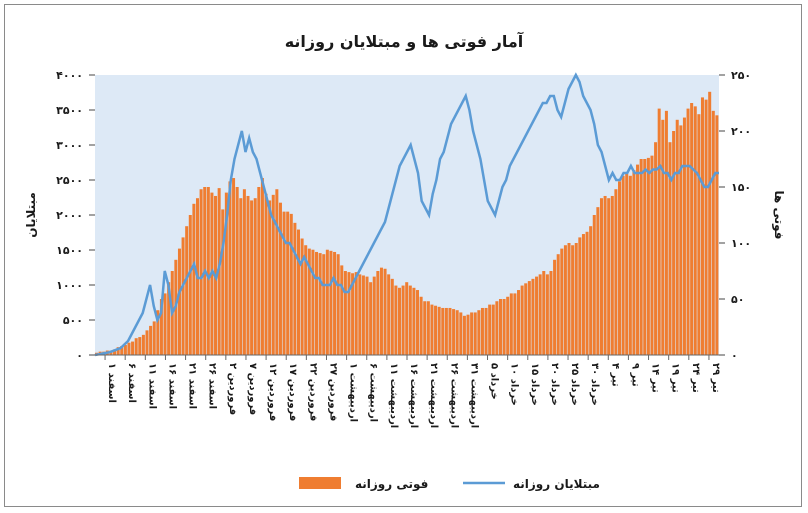  I want to click on x-tick-label: ۶ اردیبهشت, so click(373, 392).